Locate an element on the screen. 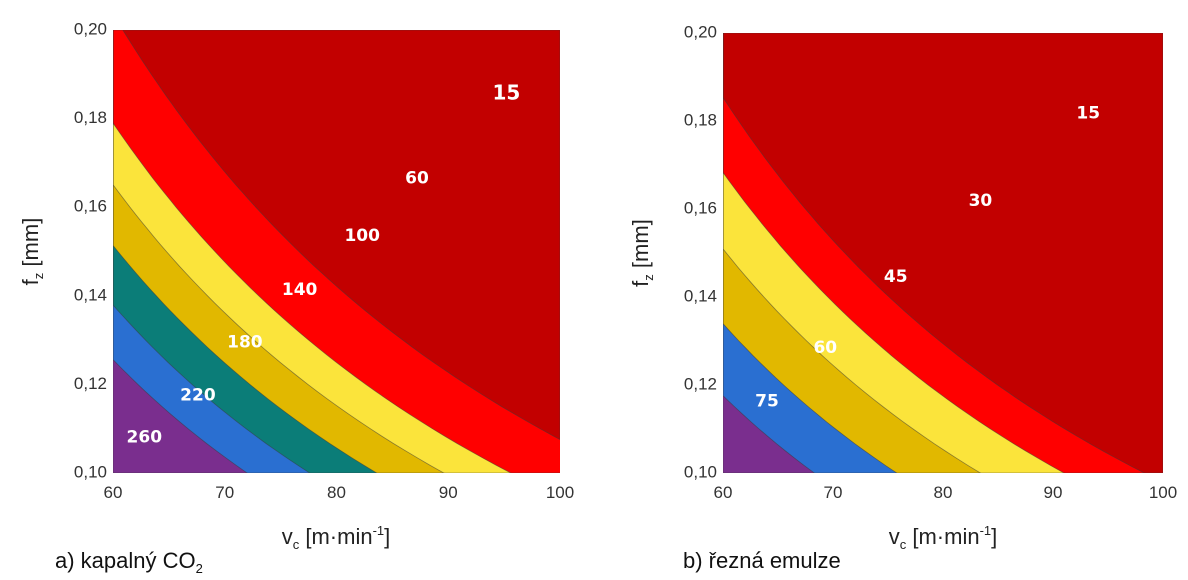 The width and height of the screenshot is (1188, 580). contour-band-blue is located at coordinates (212, 251).